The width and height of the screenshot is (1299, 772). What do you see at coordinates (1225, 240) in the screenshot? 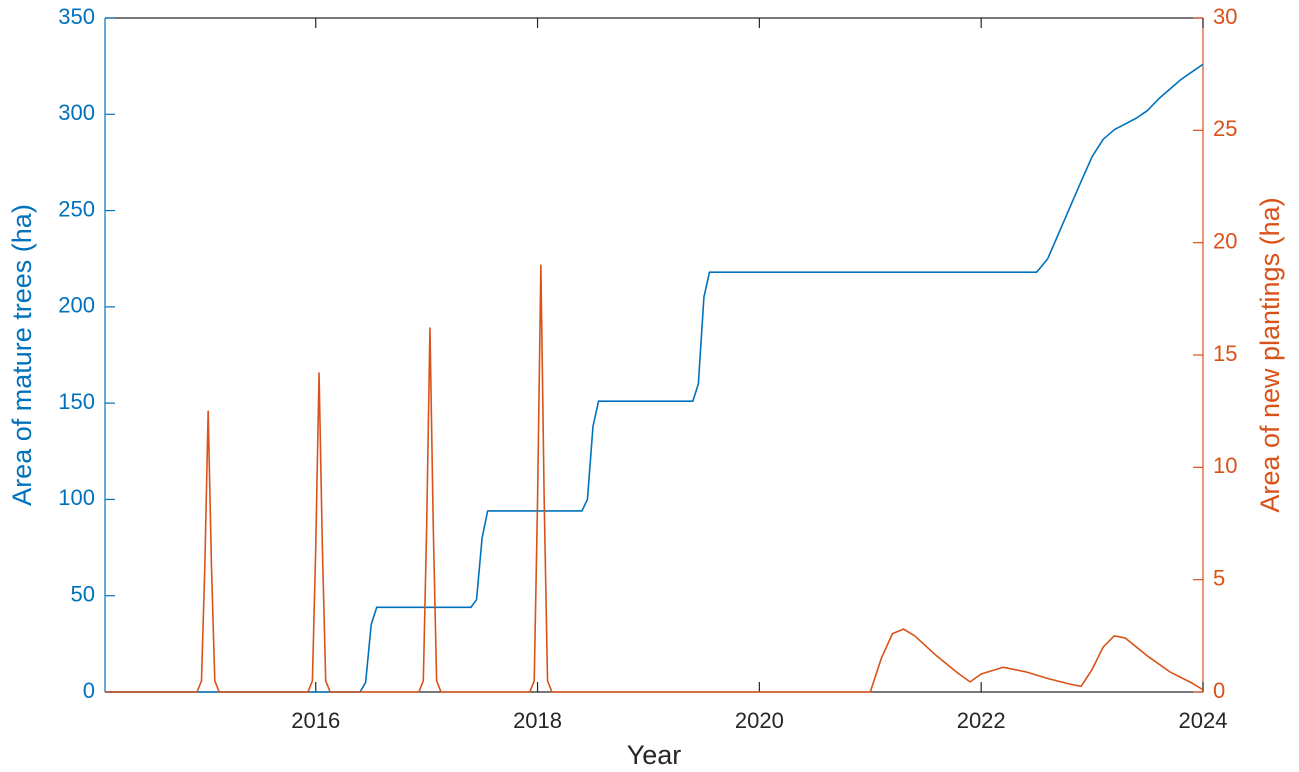
I see `y2-tick-label: 20` at bounding box center [1225, 240].